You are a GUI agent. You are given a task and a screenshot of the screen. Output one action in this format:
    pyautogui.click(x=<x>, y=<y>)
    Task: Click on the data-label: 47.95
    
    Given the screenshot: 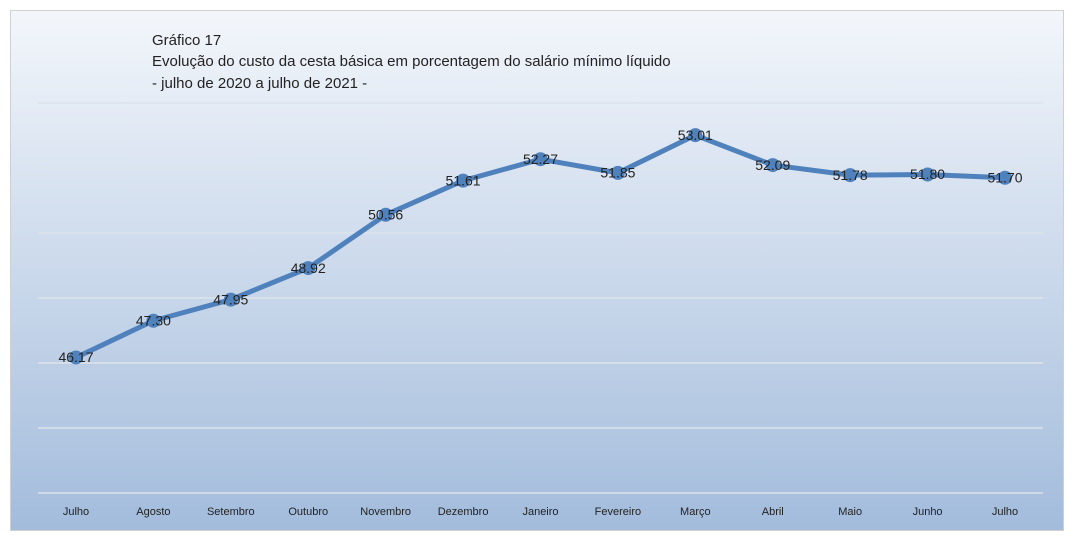 What is the action you would take?
    pyautogui.click(x=230, y=299)
    